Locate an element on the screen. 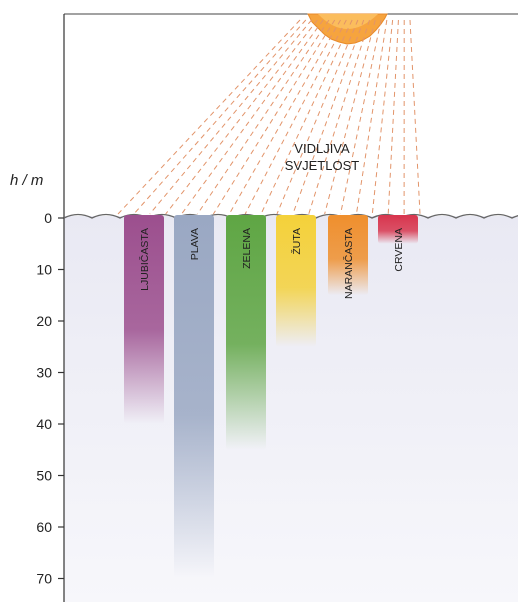 The height and width of the screenshot is (602, 518). depth-tick-label: 20 is located at coordinates (44, 321).